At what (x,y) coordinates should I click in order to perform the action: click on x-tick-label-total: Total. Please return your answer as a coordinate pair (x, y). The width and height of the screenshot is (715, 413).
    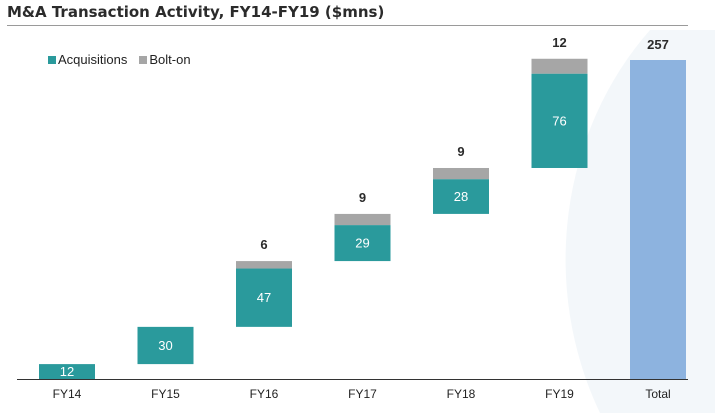
    Looking at the image, I should click on (657, 394).